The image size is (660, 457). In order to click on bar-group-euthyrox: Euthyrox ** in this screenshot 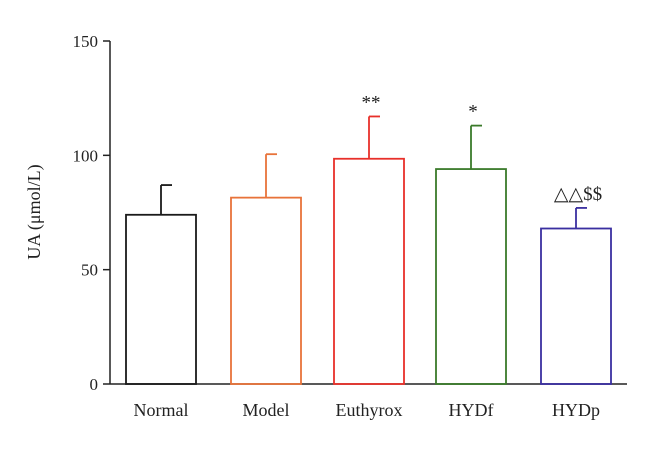, I will do `click(369, 256)`.